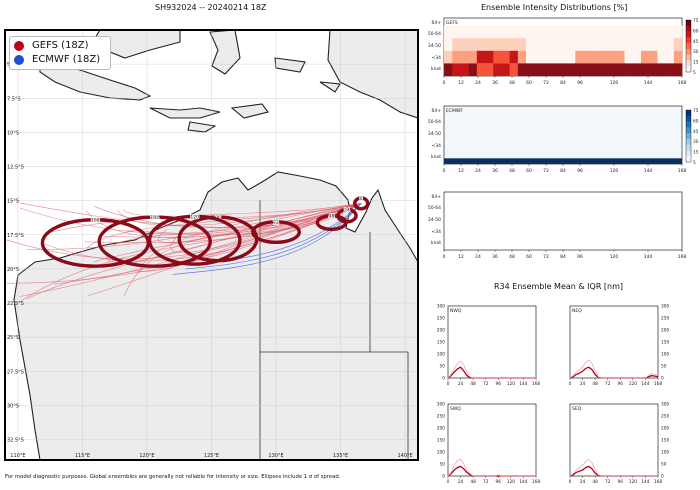 The image size is (700, 490). I want to click on intensity-y-label: knot, so click(436, 157).